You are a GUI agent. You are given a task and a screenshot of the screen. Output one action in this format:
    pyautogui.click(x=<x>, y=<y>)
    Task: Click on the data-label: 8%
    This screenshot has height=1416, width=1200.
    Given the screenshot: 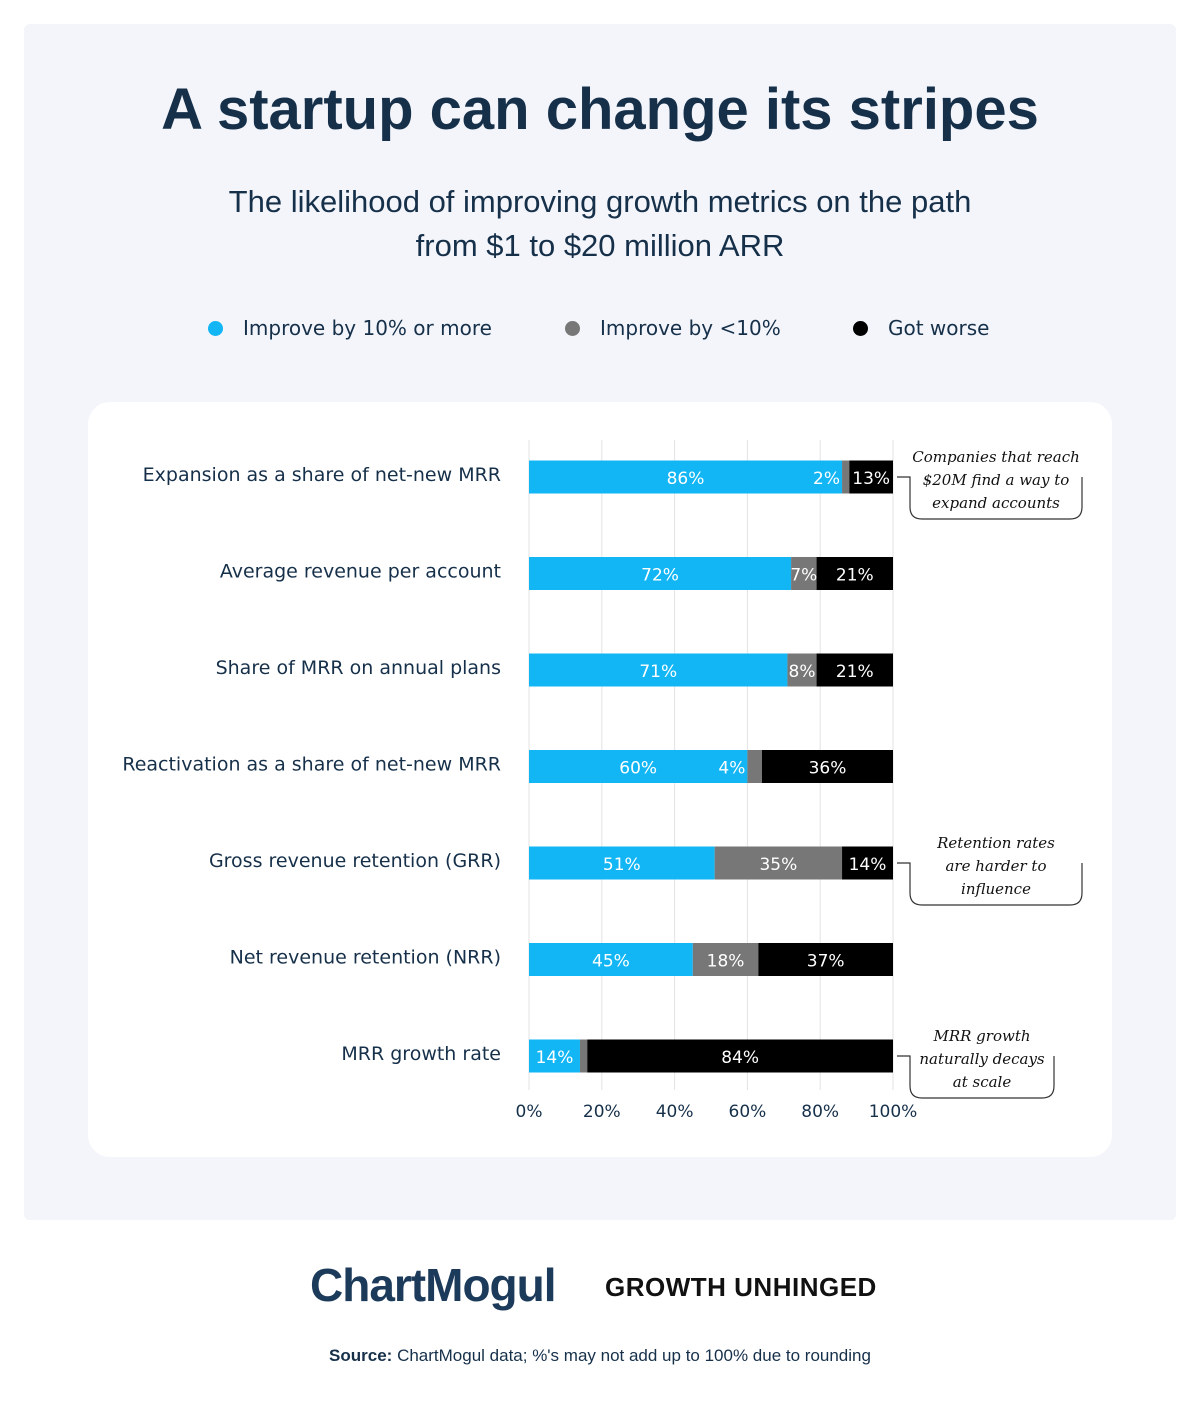 What is the action you would take?
    pyautogui.click(x=802, y=672)
    